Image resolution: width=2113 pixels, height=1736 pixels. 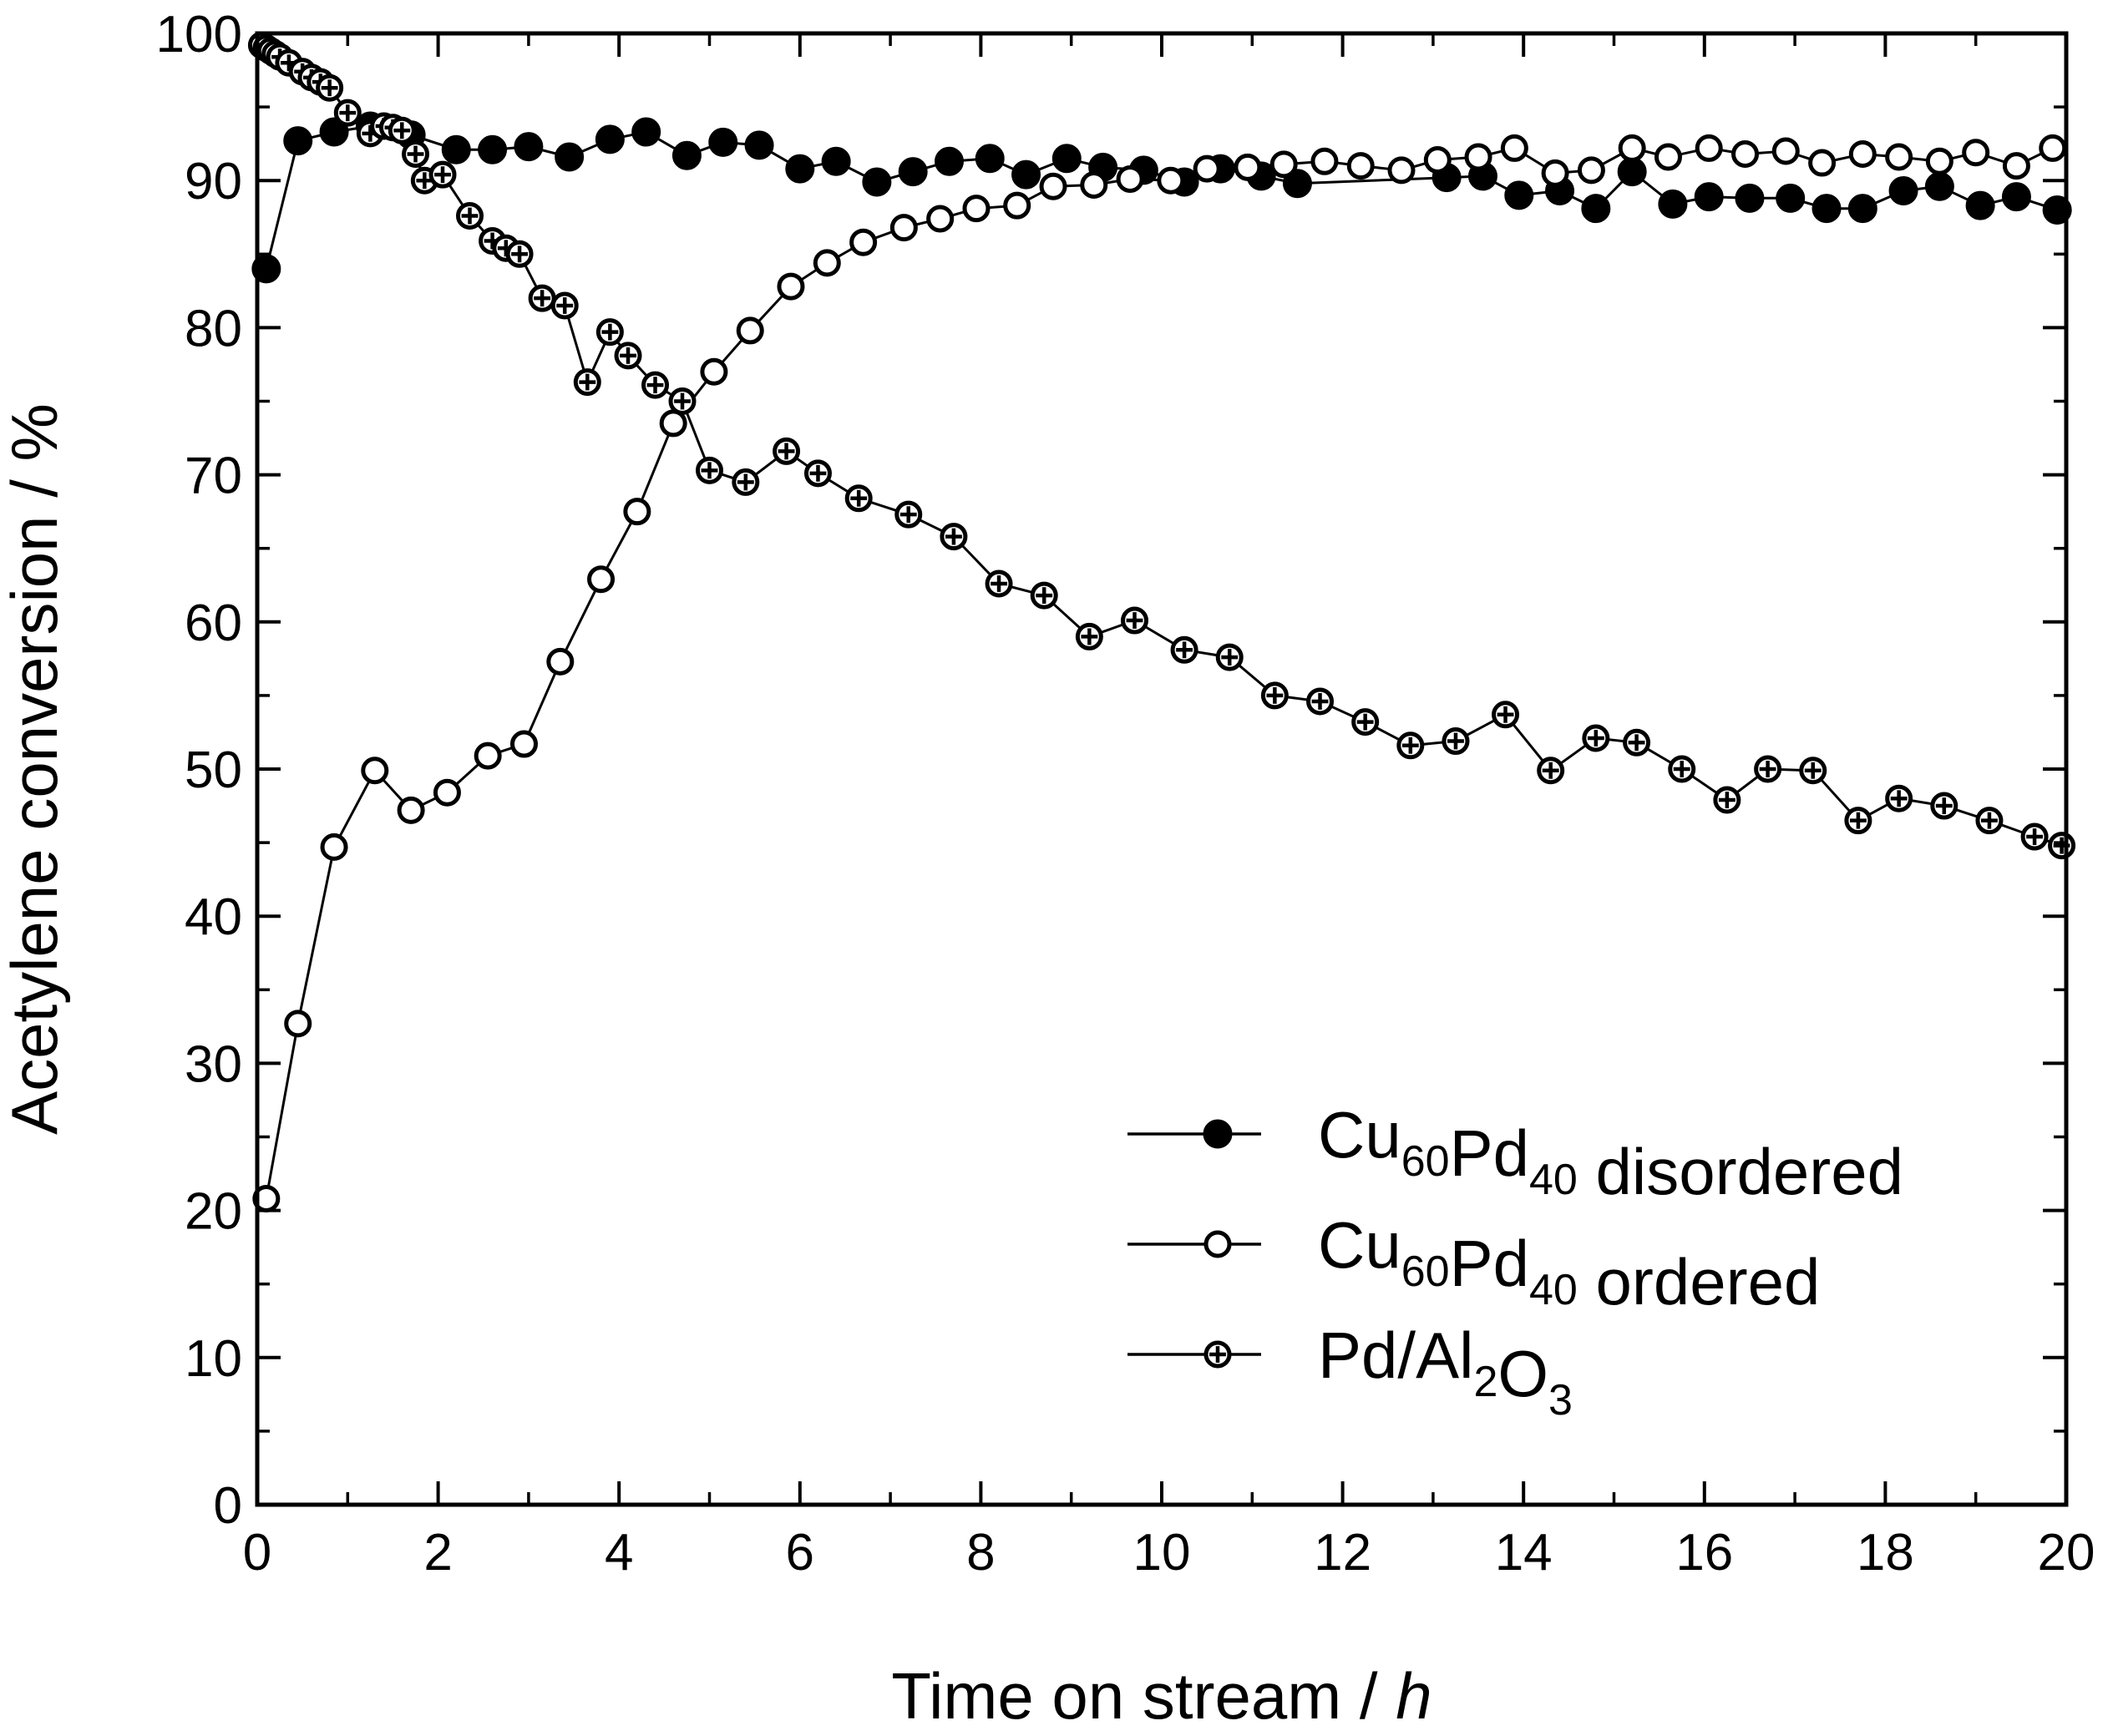 I want to click on x-tick-label: 10, so click(x=1162, y=1553).